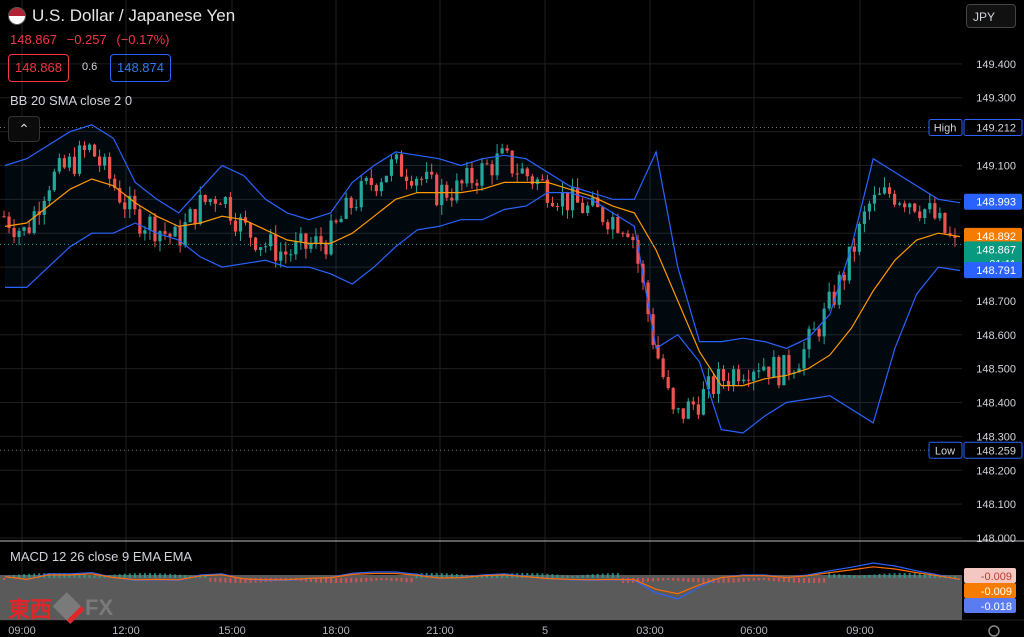 The image size is (1024, 637). Describe the element at coordinates (996, 129) in the screenshot. I see `price-label-text: 149.212` at that location.